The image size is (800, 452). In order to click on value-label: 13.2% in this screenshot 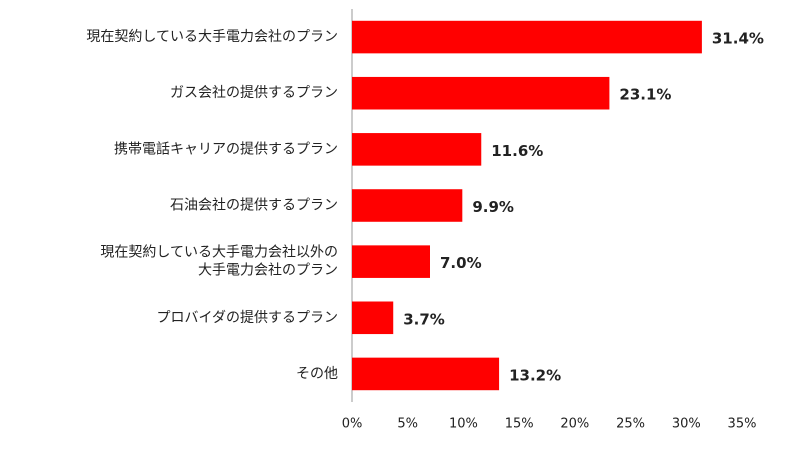, I will do `click(535, 375)`.